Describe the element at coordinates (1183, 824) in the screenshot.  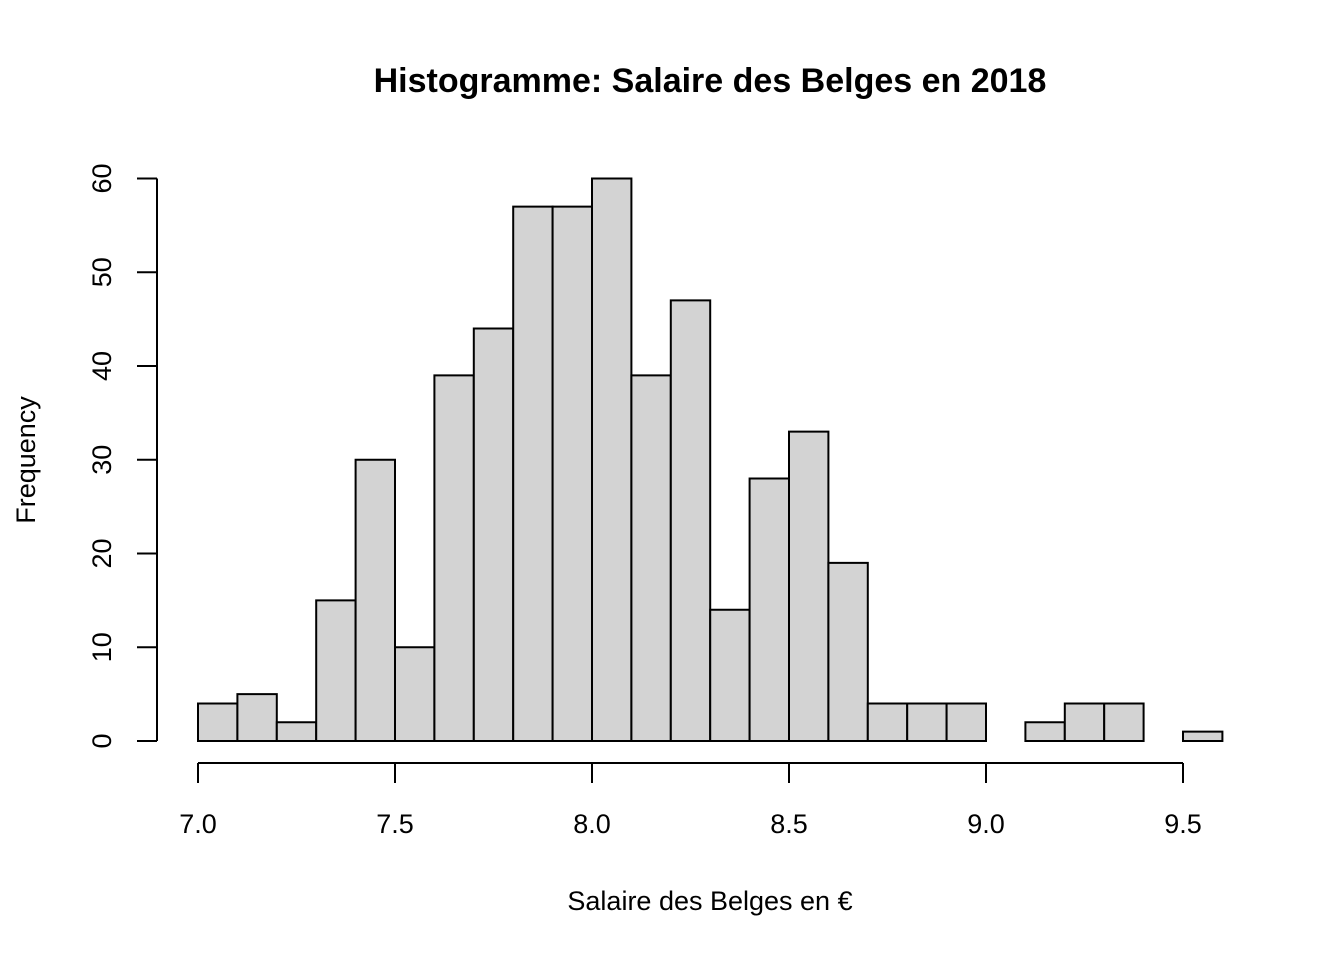
I see `x-tick-label: 9.5` at that location.